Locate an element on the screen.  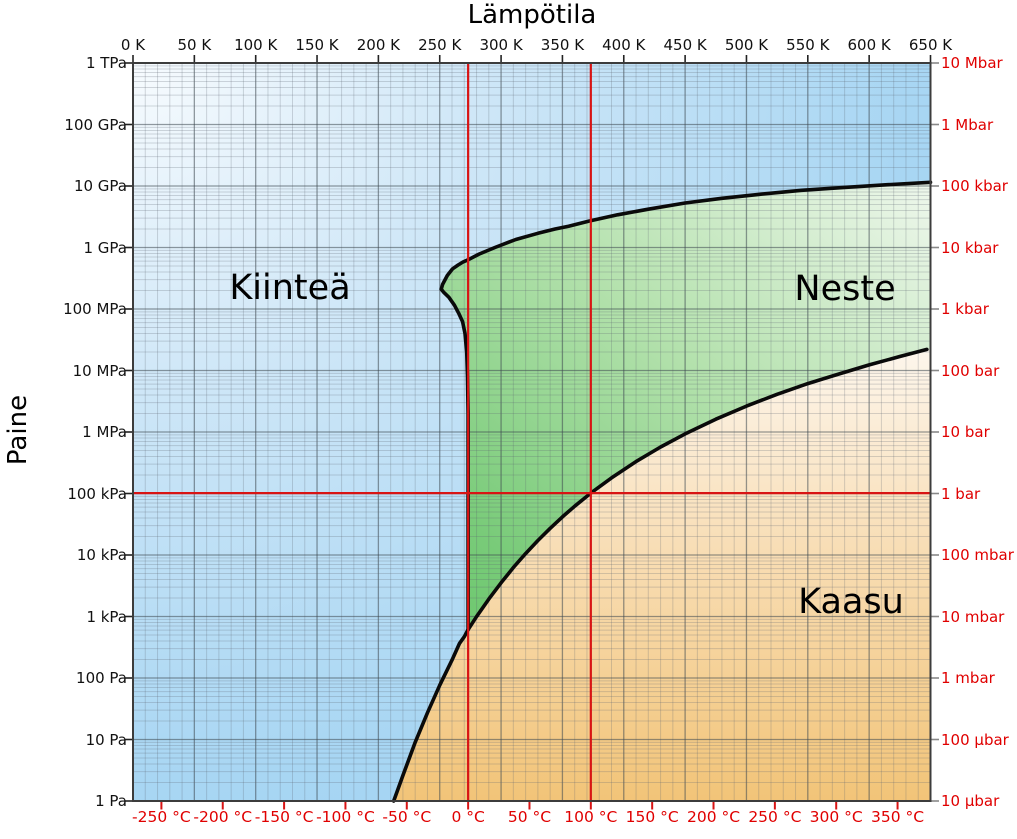
x-top-tick-label: 400 K is located at coordinates (624, 45).